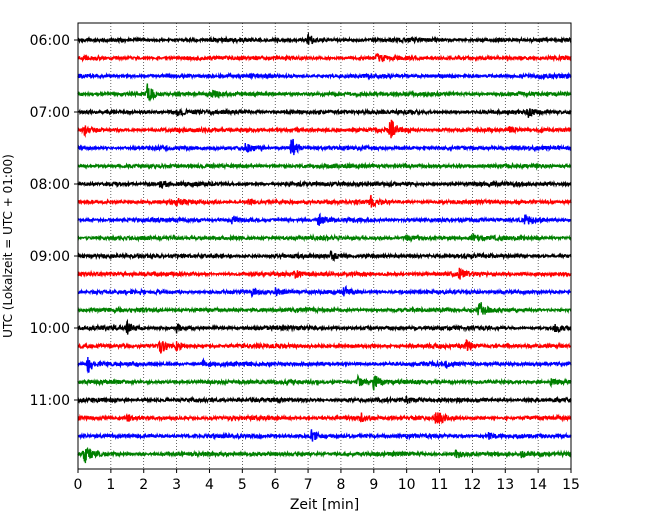  Describe the element at coordinates (340, 485) in the screenshot. I see `x-tick-label: 8` at that location.